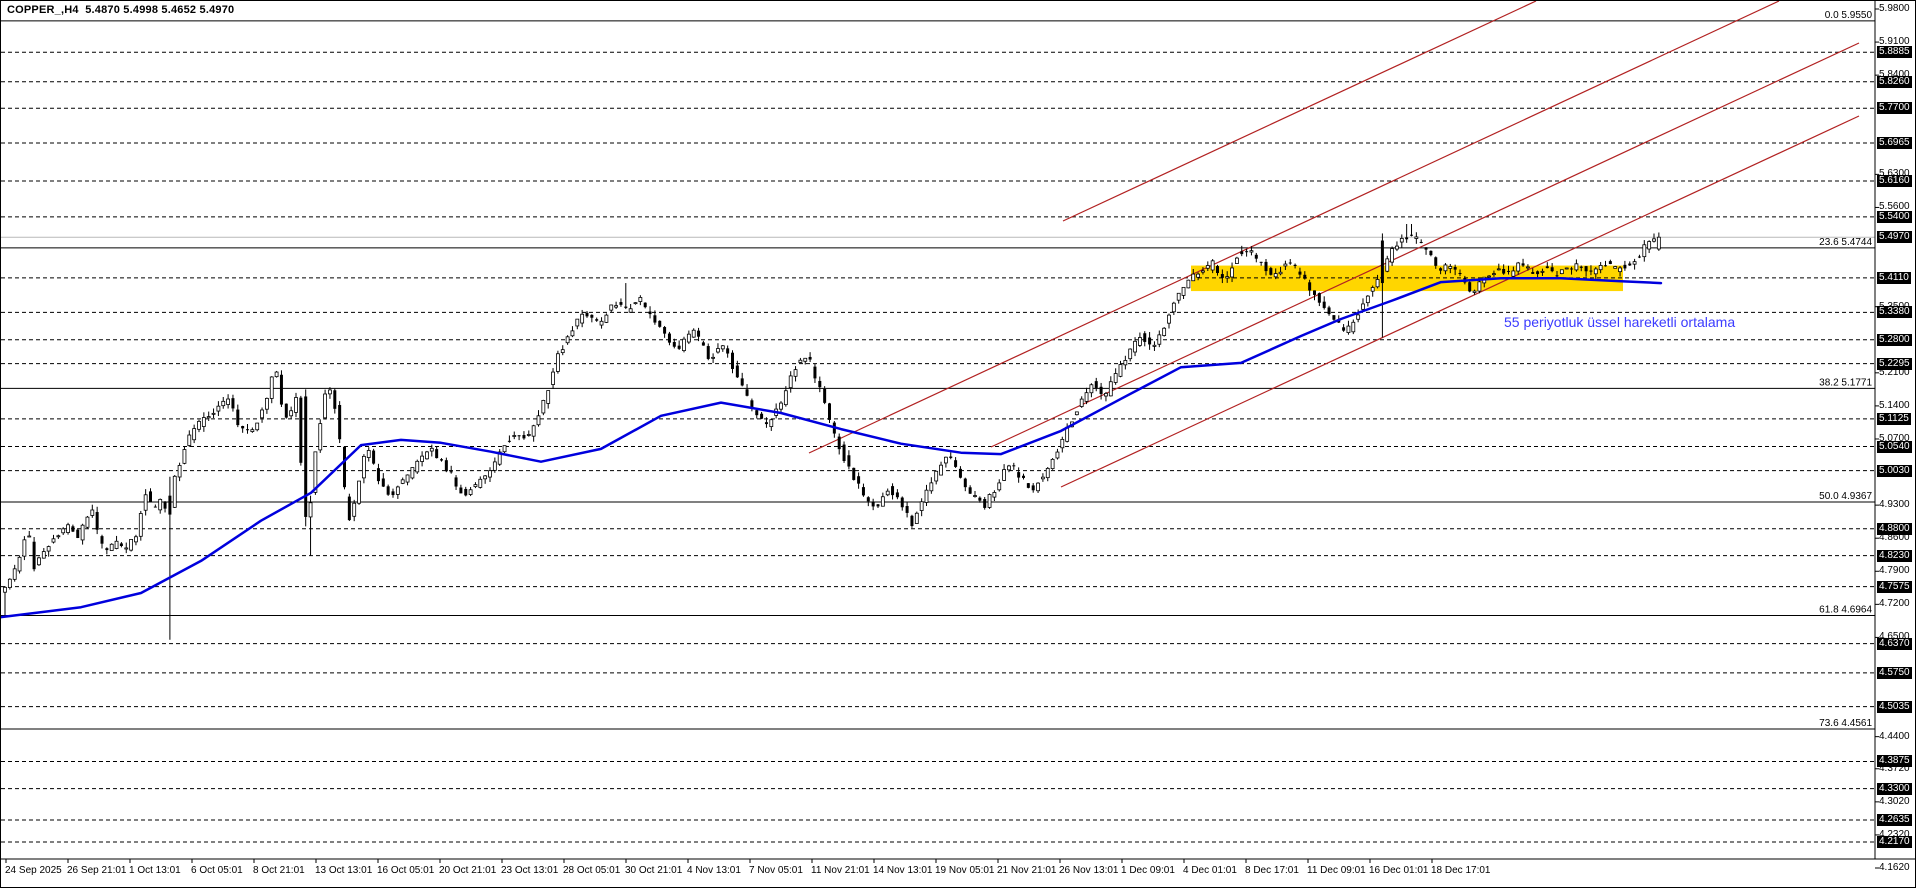 Image resolution: width=1916 pixels, height=888 pixels. I want to click on date-label: 11 Nov 21:01, so click(840, 870).